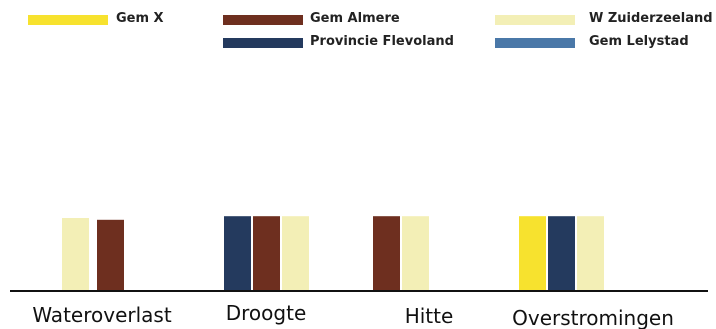  I want to click on x-tick-label: Wateroverlast, so click(102, 315).